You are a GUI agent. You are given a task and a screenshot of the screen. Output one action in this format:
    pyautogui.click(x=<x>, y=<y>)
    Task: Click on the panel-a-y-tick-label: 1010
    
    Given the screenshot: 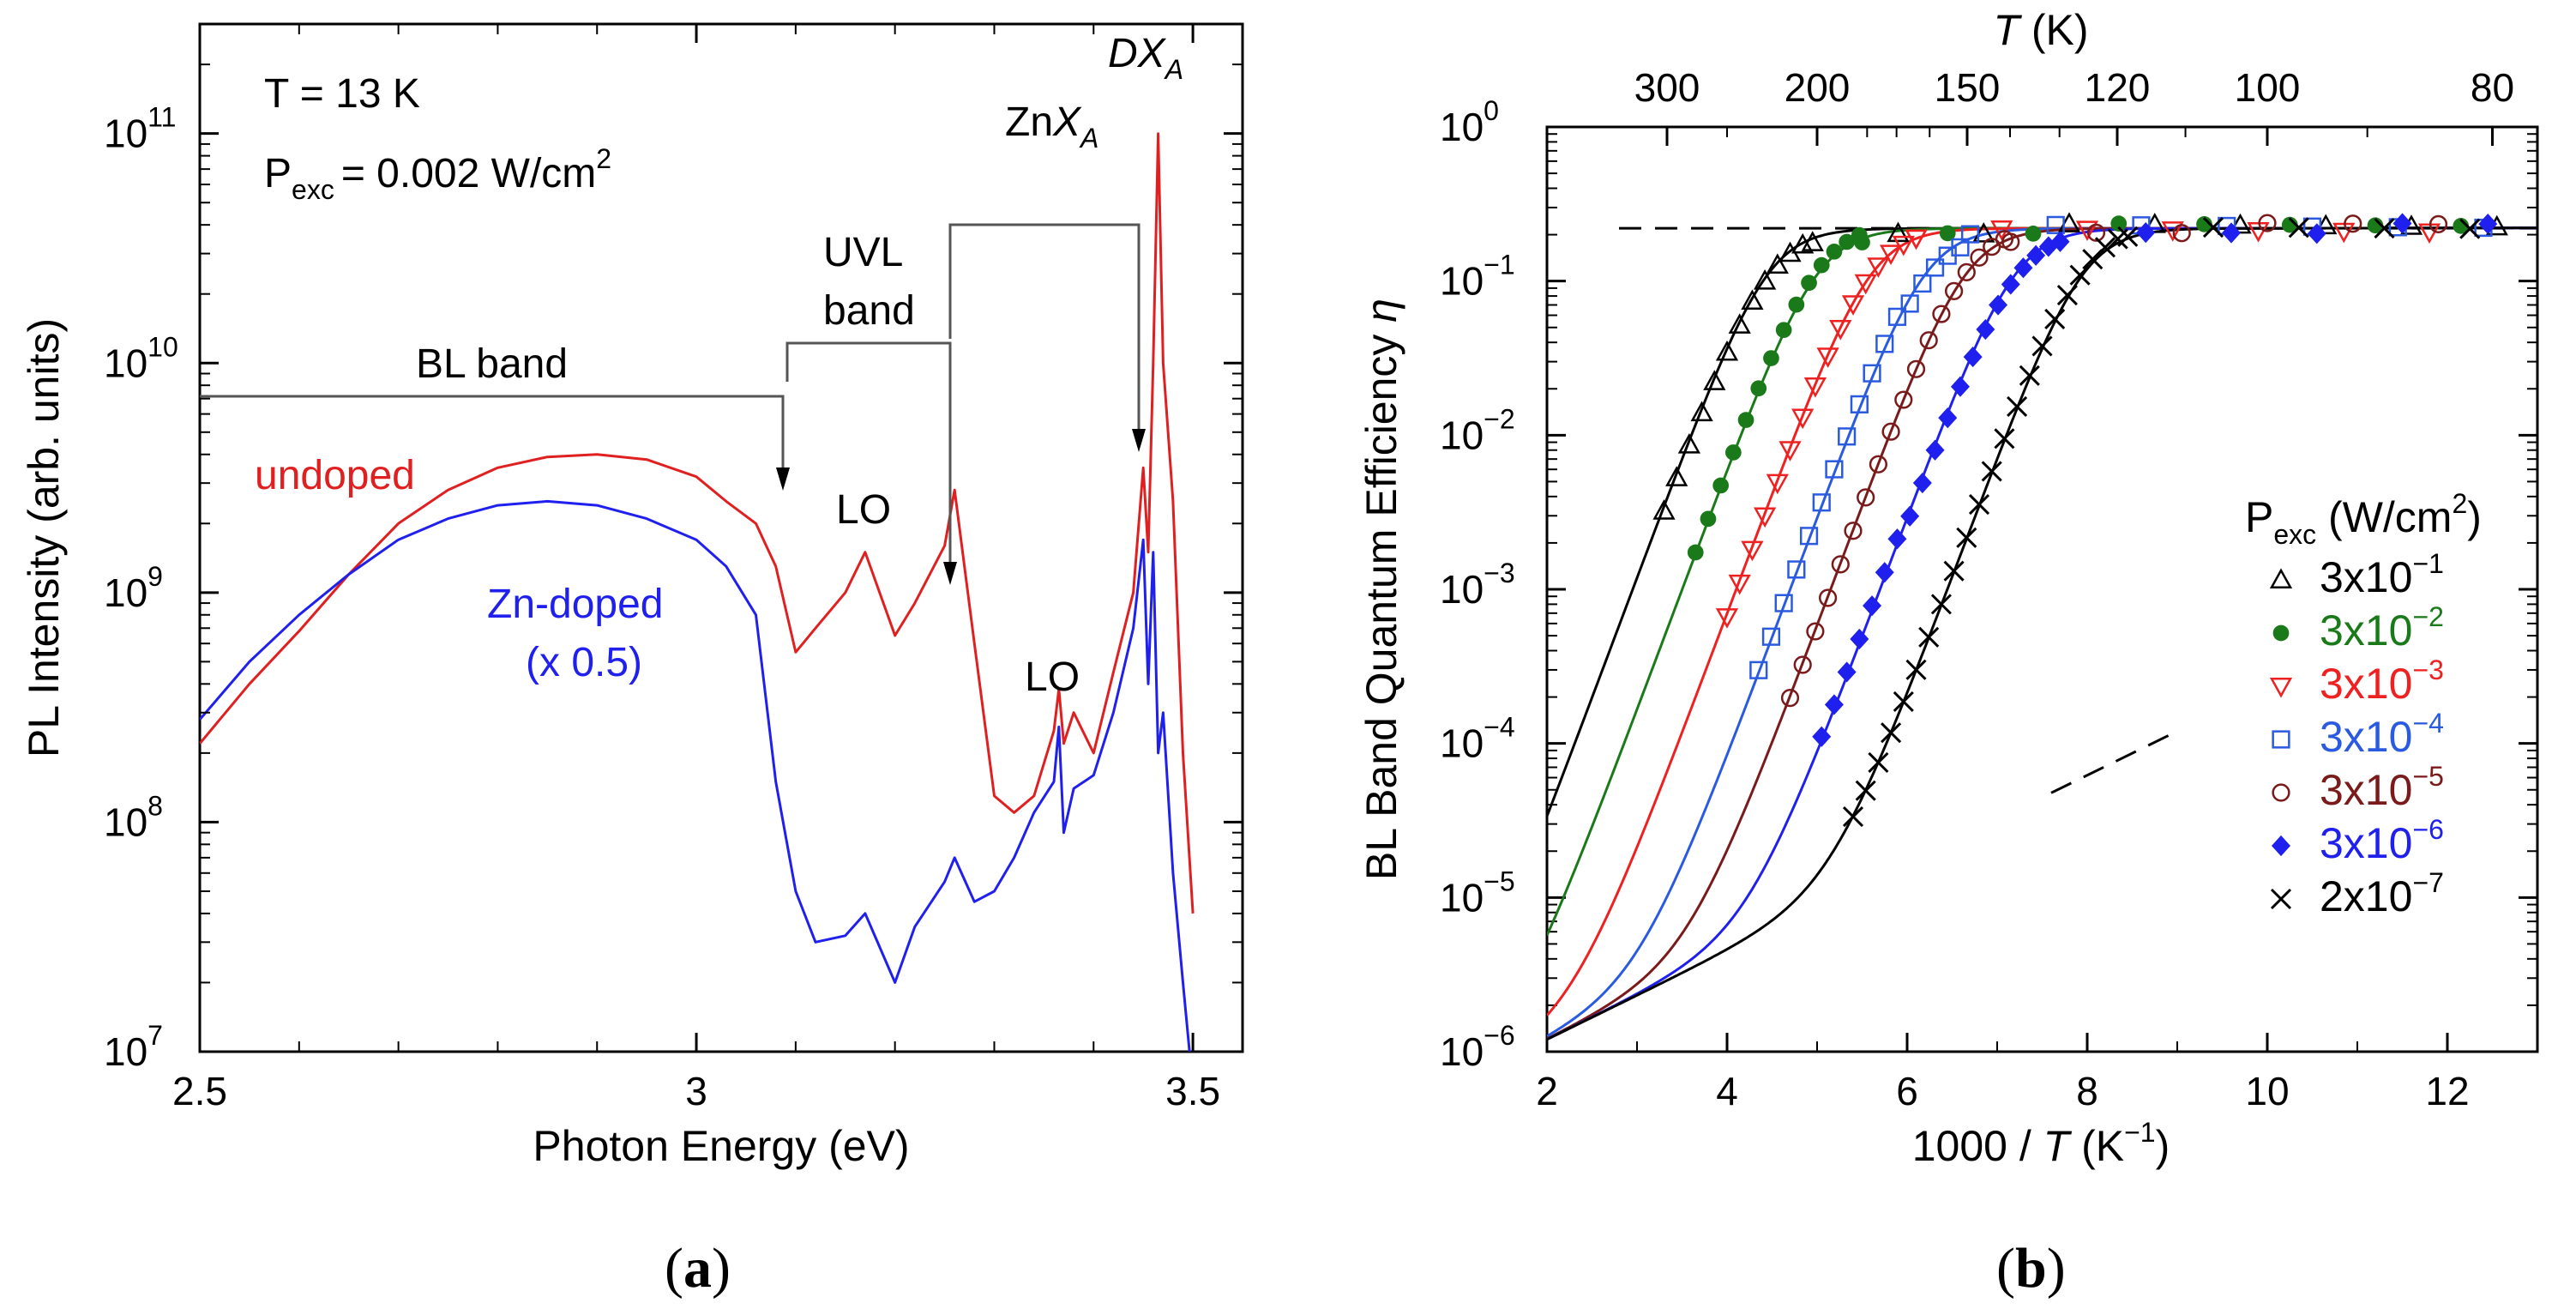 What is the action you would take?
    pyautogui.click(x=141, y=358)
    